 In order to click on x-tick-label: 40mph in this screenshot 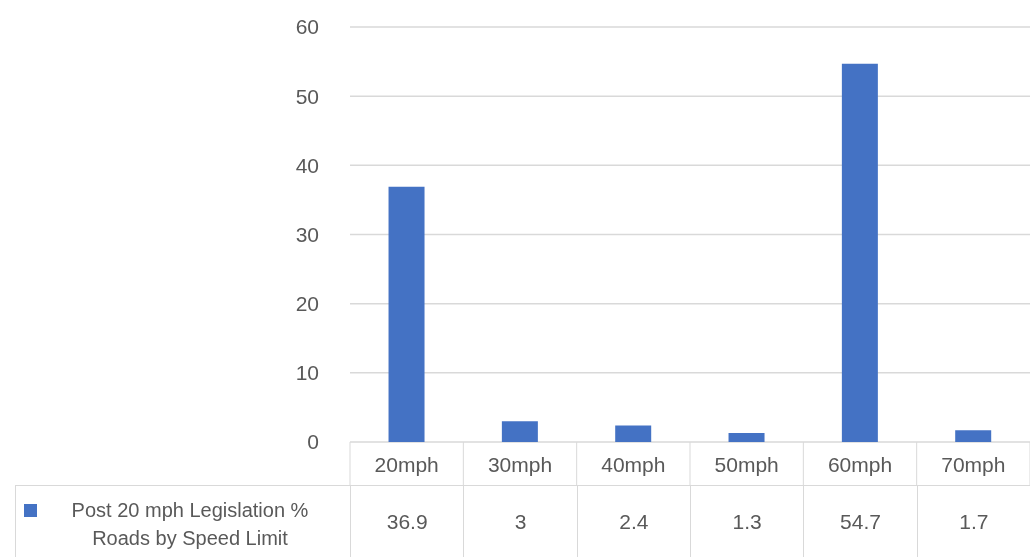, I will do `click(633, 464)`.